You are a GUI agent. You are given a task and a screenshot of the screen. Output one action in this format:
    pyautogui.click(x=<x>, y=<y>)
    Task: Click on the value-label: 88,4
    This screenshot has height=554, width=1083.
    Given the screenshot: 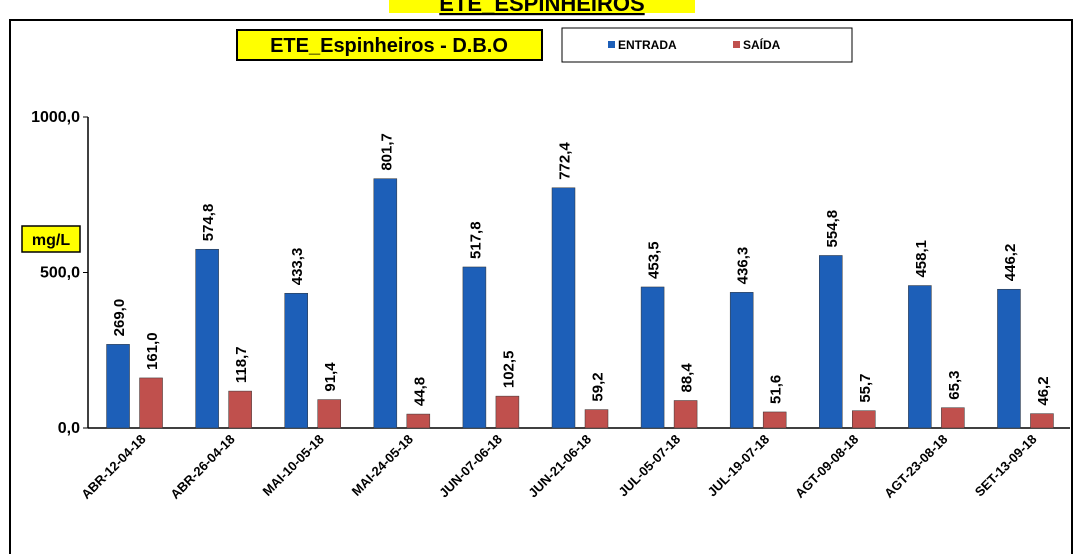 What is the action you would take?
    pyautogui.click(x=687, y=378)
    